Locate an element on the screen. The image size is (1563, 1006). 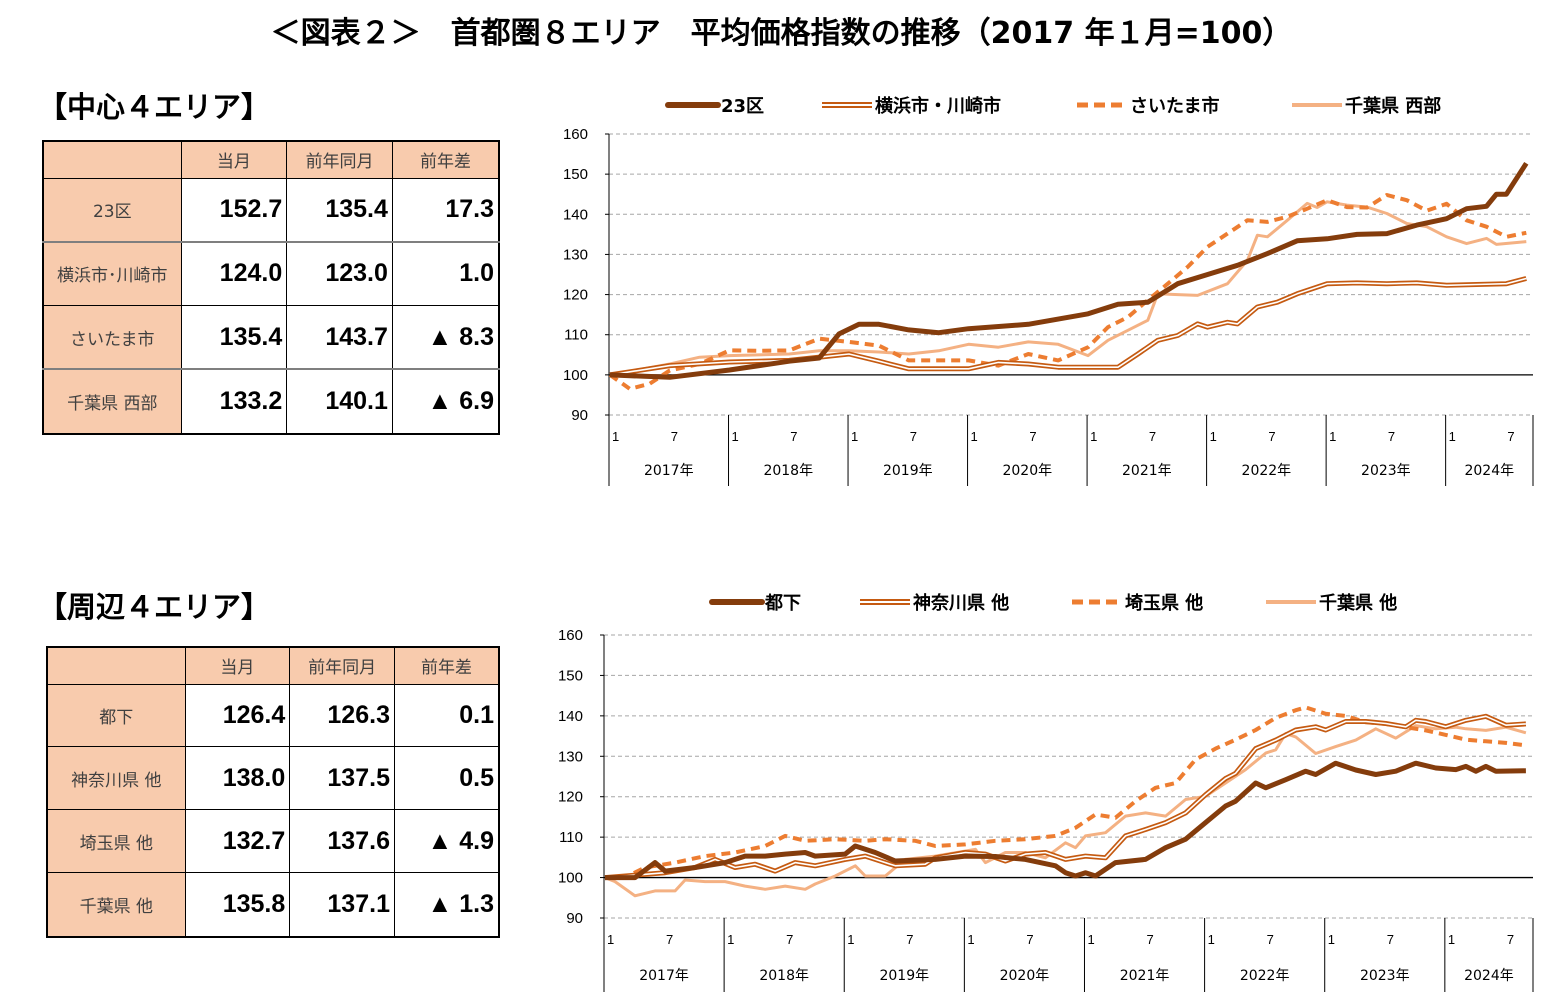
series-double is located at coordinates (1068, 327).